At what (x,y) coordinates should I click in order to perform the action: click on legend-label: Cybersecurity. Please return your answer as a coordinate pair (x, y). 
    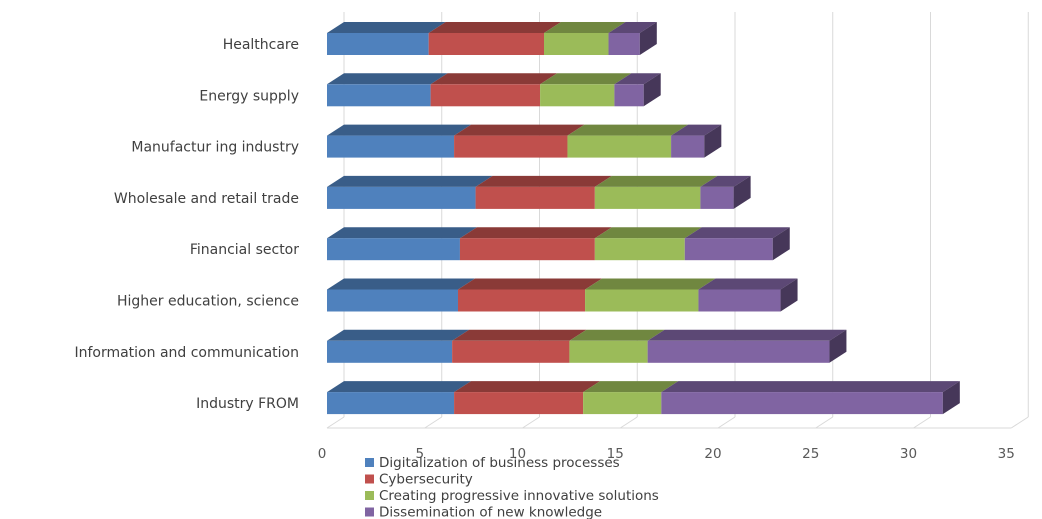
    Looking at the image, I should click on (426, 480).